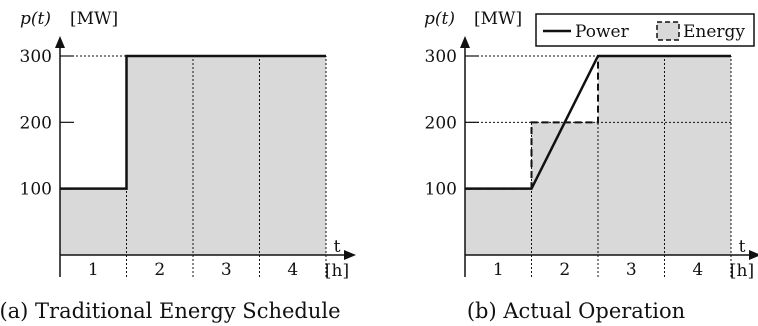  I want to click on legend: Power Energy, so click(645, 30).